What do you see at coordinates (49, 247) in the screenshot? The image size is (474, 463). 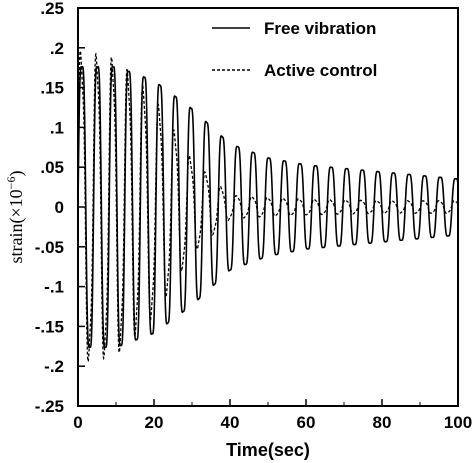 I see `y-tick-label: -.05` at bounding box center [49, 247].